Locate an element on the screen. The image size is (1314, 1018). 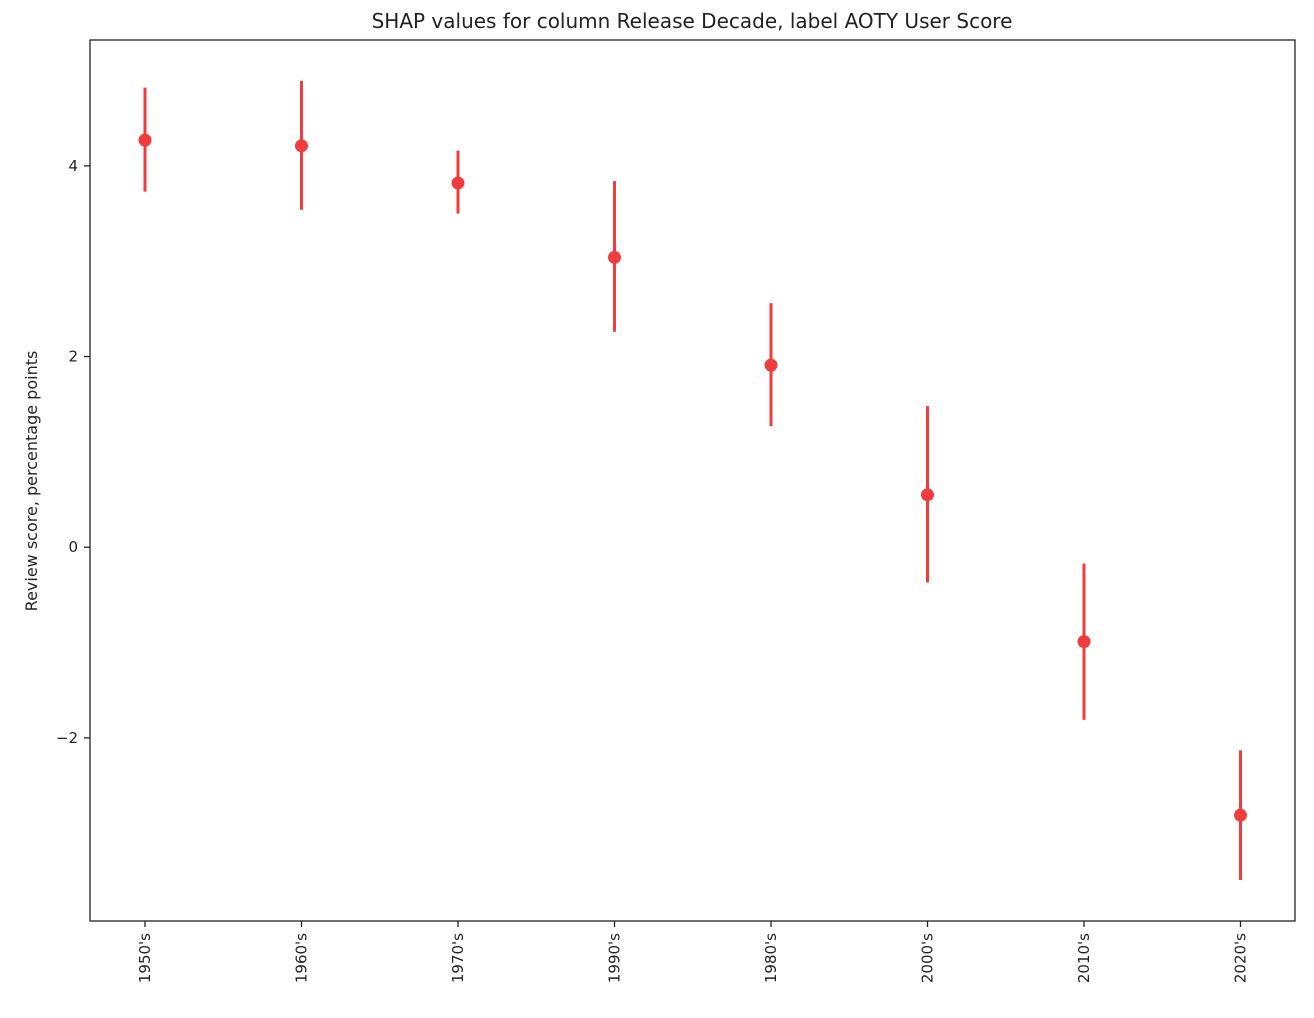
x-tick-label: 1960's is located at coordinates (302, 958).